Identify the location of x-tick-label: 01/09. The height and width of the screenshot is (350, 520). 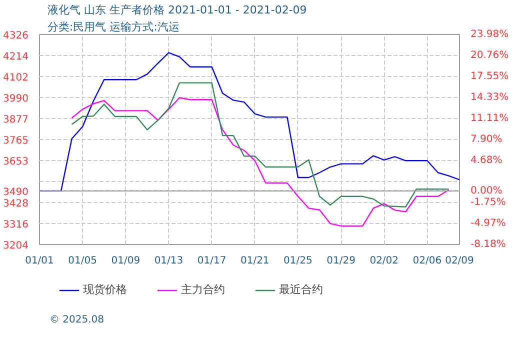
(125, 261).